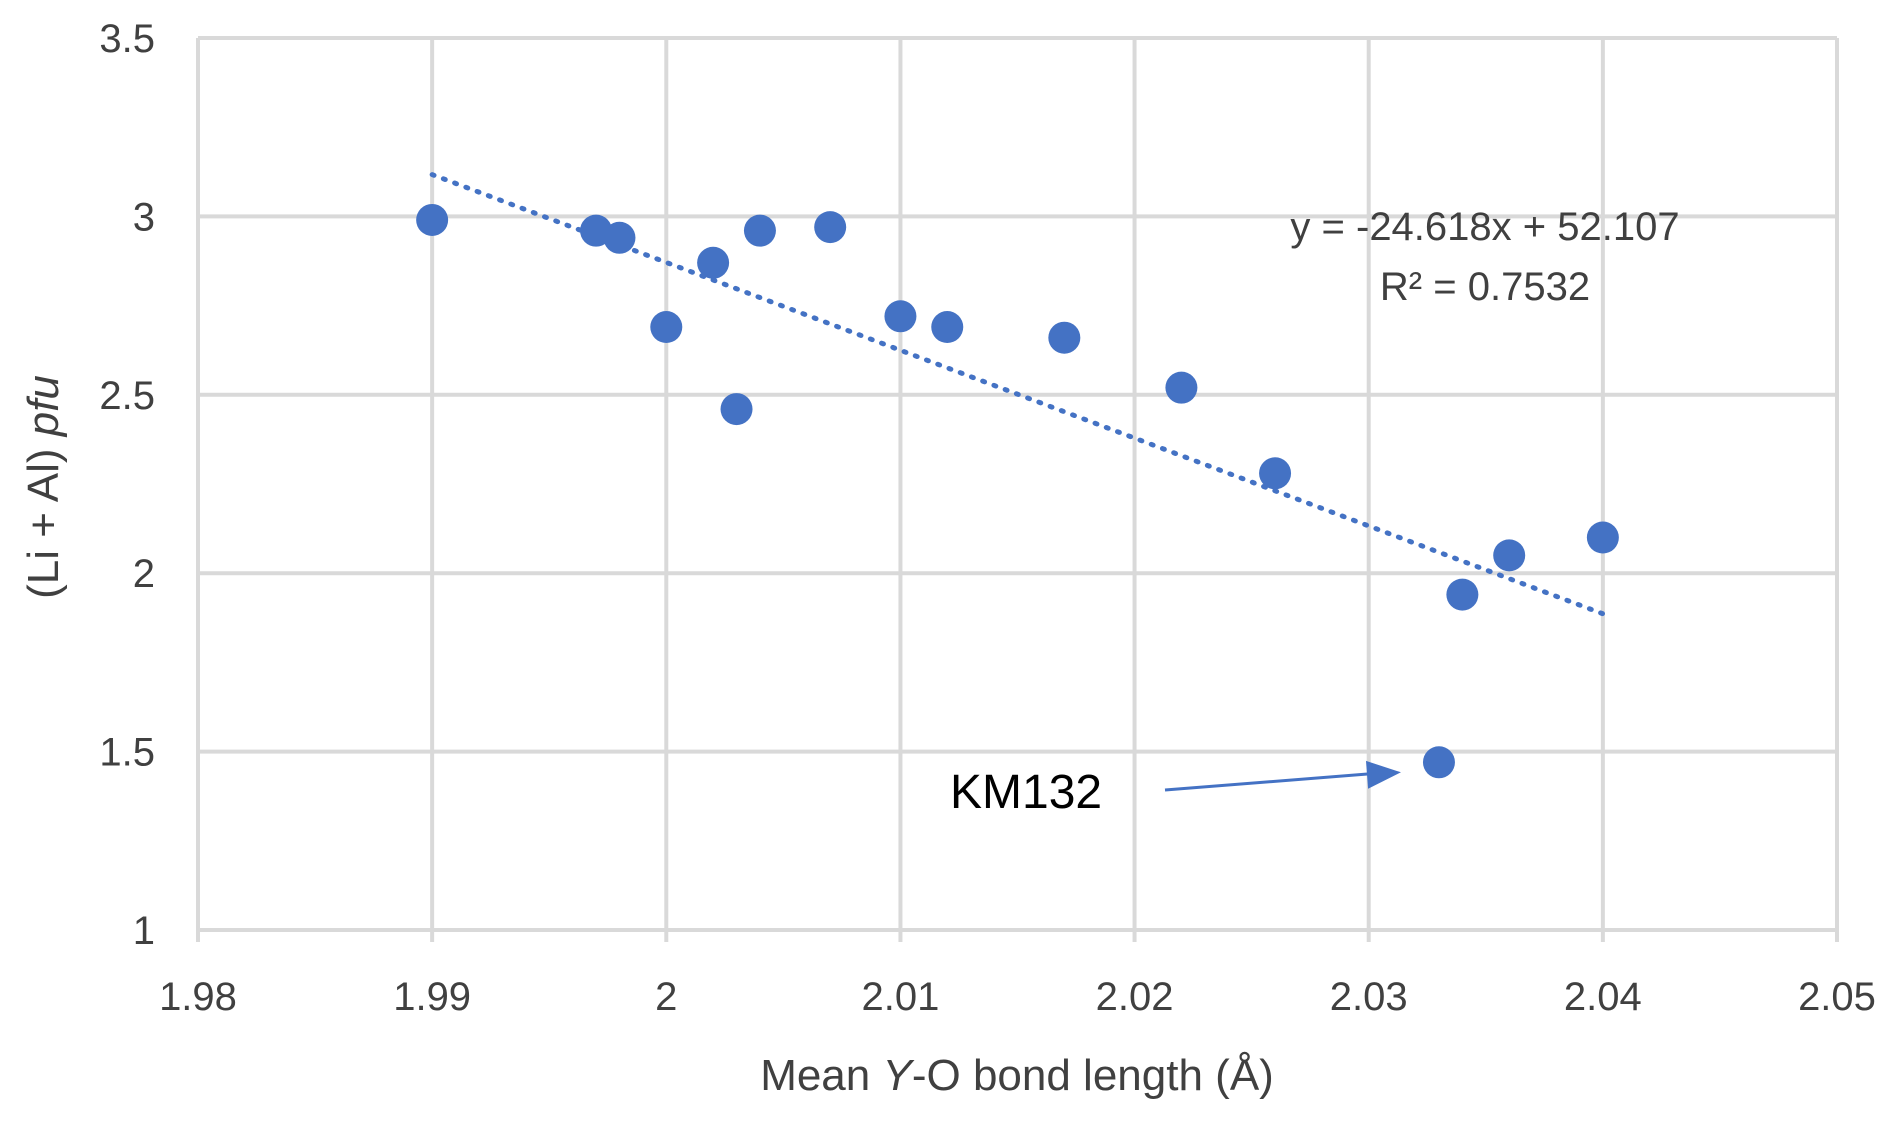 This screenshot has height=1121, width=1892. What do you see at coordinates (43, 517) in the screenshot?
I see `y-axis-label-text: (Li + Al)` at bounding box center [43, 517].